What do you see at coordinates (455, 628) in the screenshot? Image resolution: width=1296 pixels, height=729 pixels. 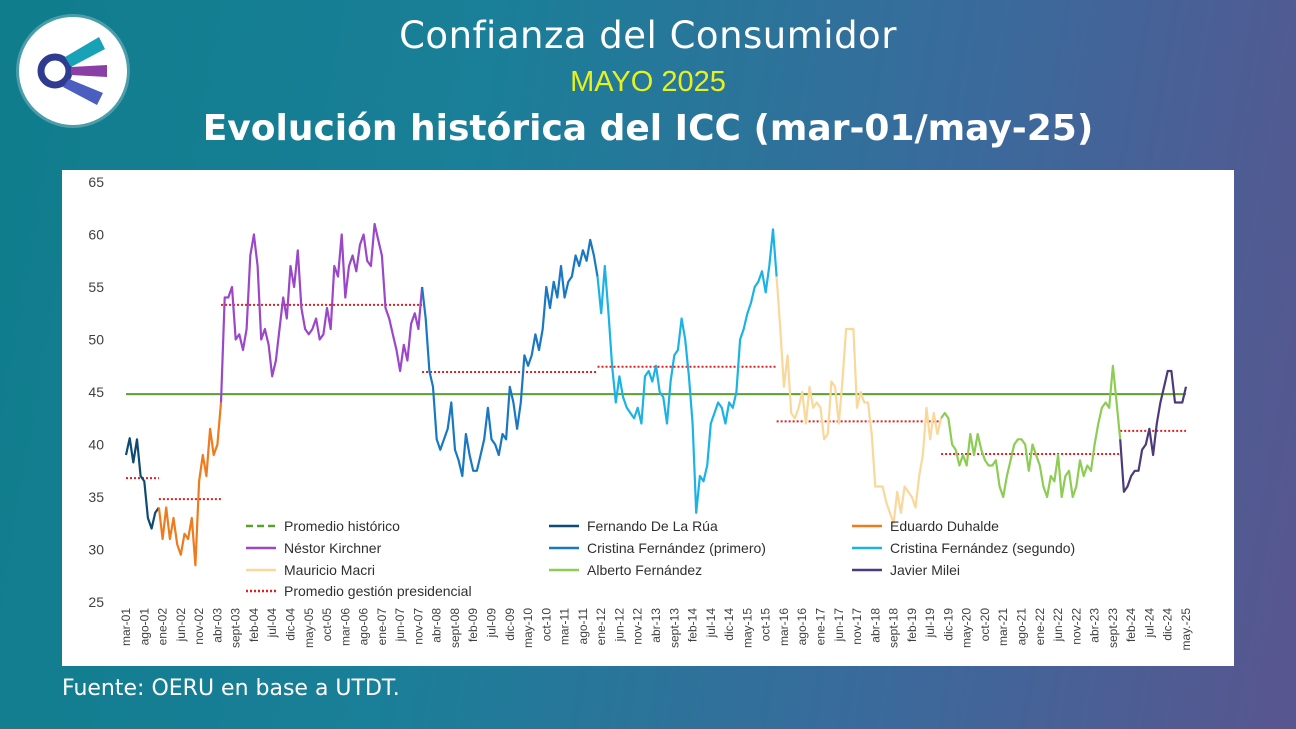 I see `x-tick-label: sept-08` at bounding box center [455, 628].